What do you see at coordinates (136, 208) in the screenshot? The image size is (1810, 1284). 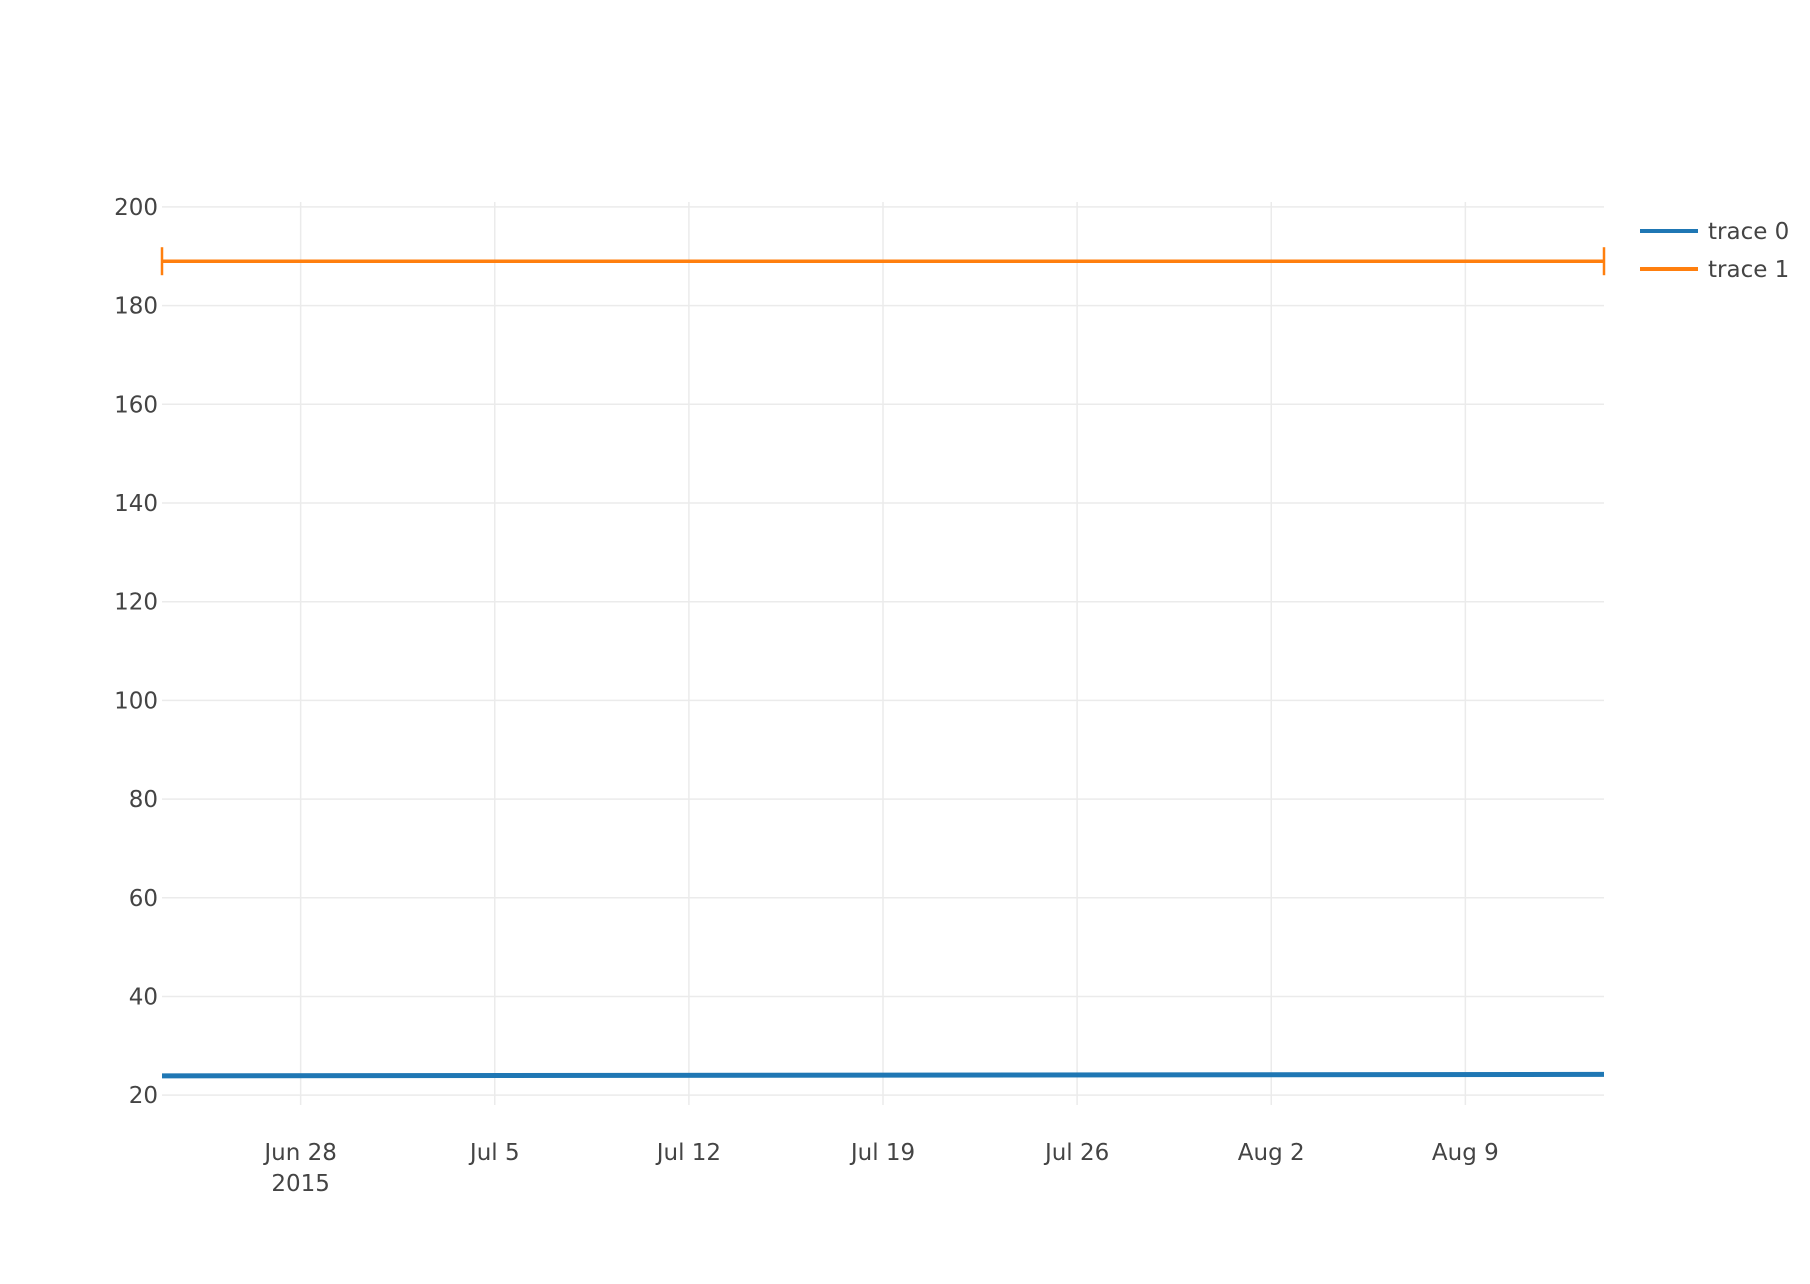 I see `y-tick-label: 200` at bounding box center [136, 208].